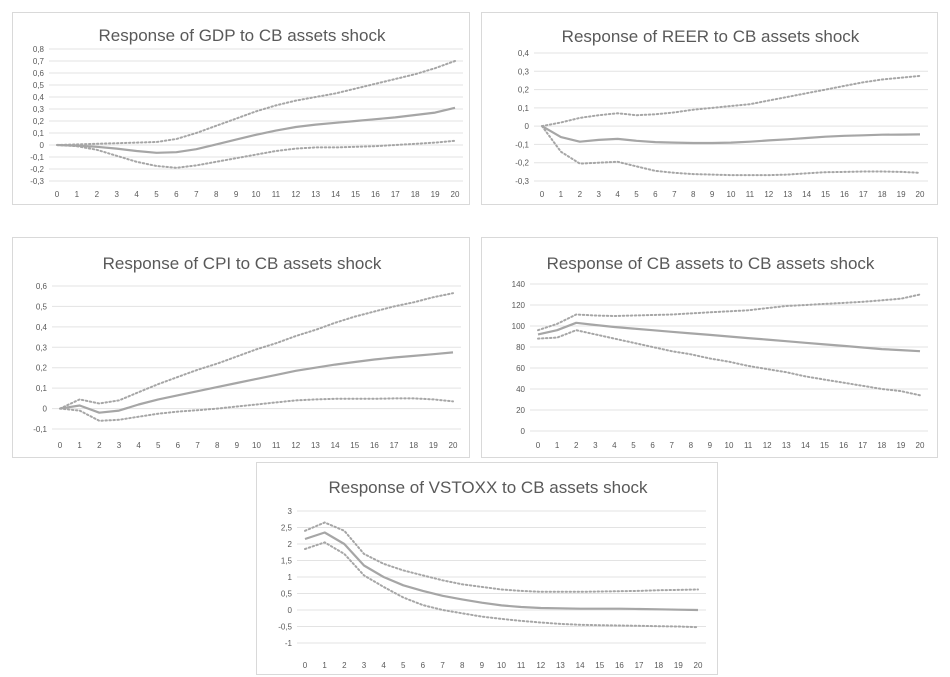  I want to click on chart-title: Response of REER to CB assets shock, so click(711, 36).